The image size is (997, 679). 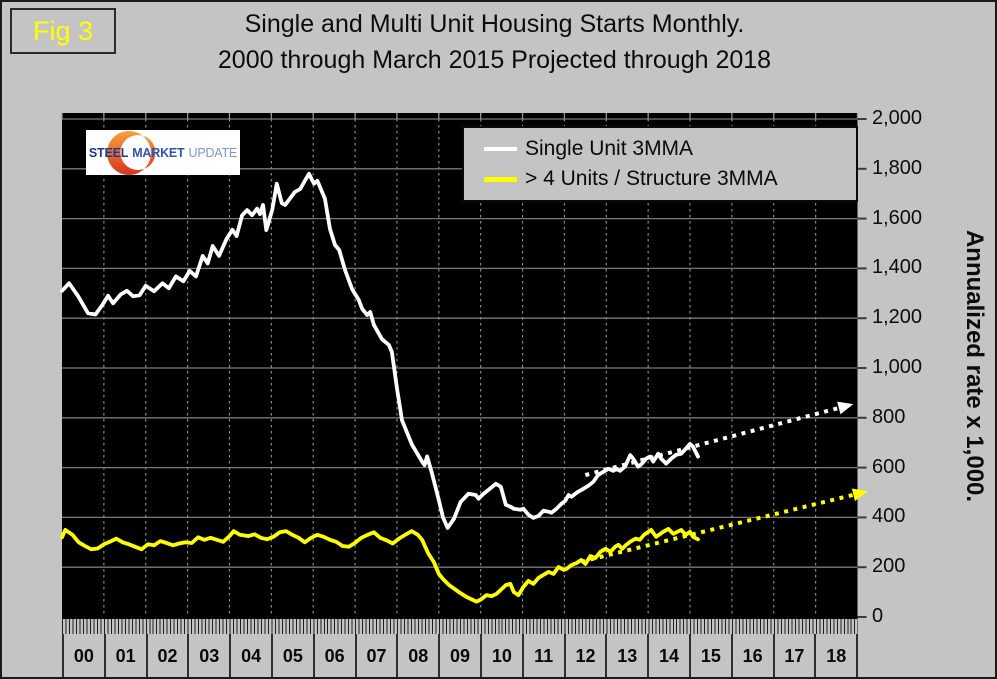 What do you see at coordinates (889, 416) in the screenshot?
I see `y-tick-label: 800` at bounding box center [889, 416].